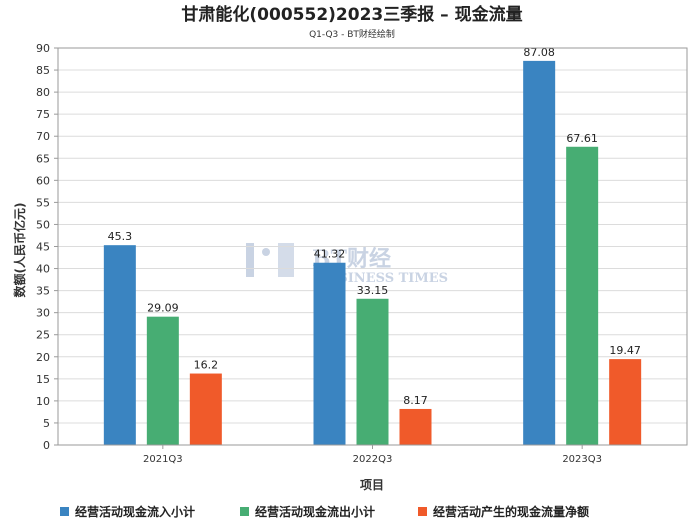 This screenshot has width=700, height=524. I want to click on y-tick-label: 85, so click(43, 70).